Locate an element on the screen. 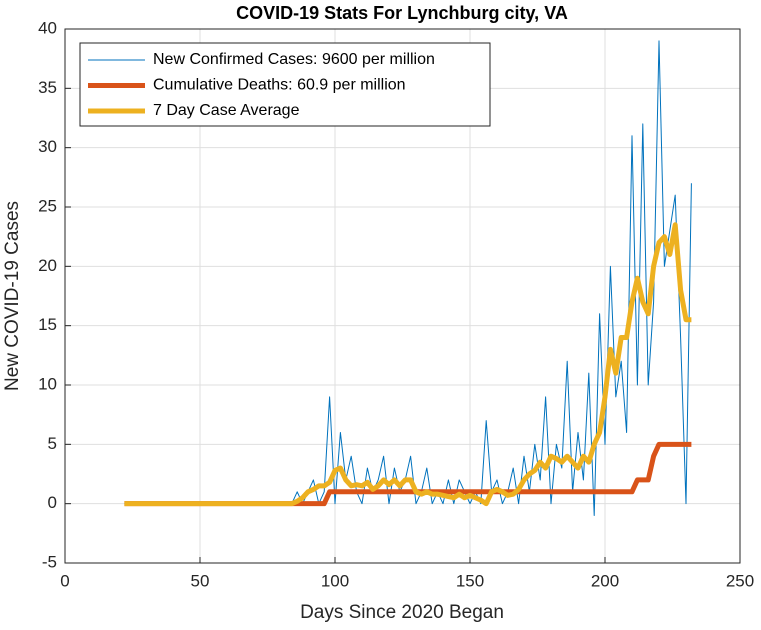 This screenshot has height=630, width=761. y-tick-label: 25 is located at coordinates (47, 205).